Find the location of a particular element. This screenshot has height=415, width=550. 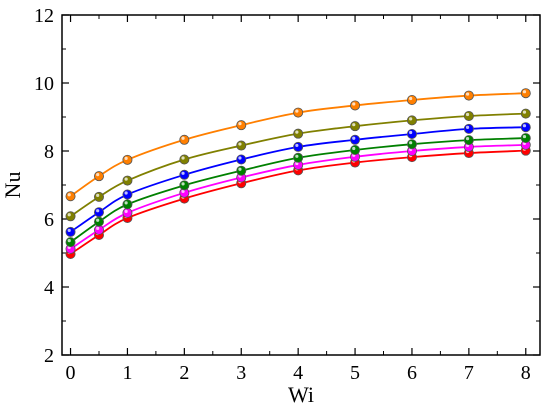

y-tick-label: 6 is located at coordinates (49, 220).